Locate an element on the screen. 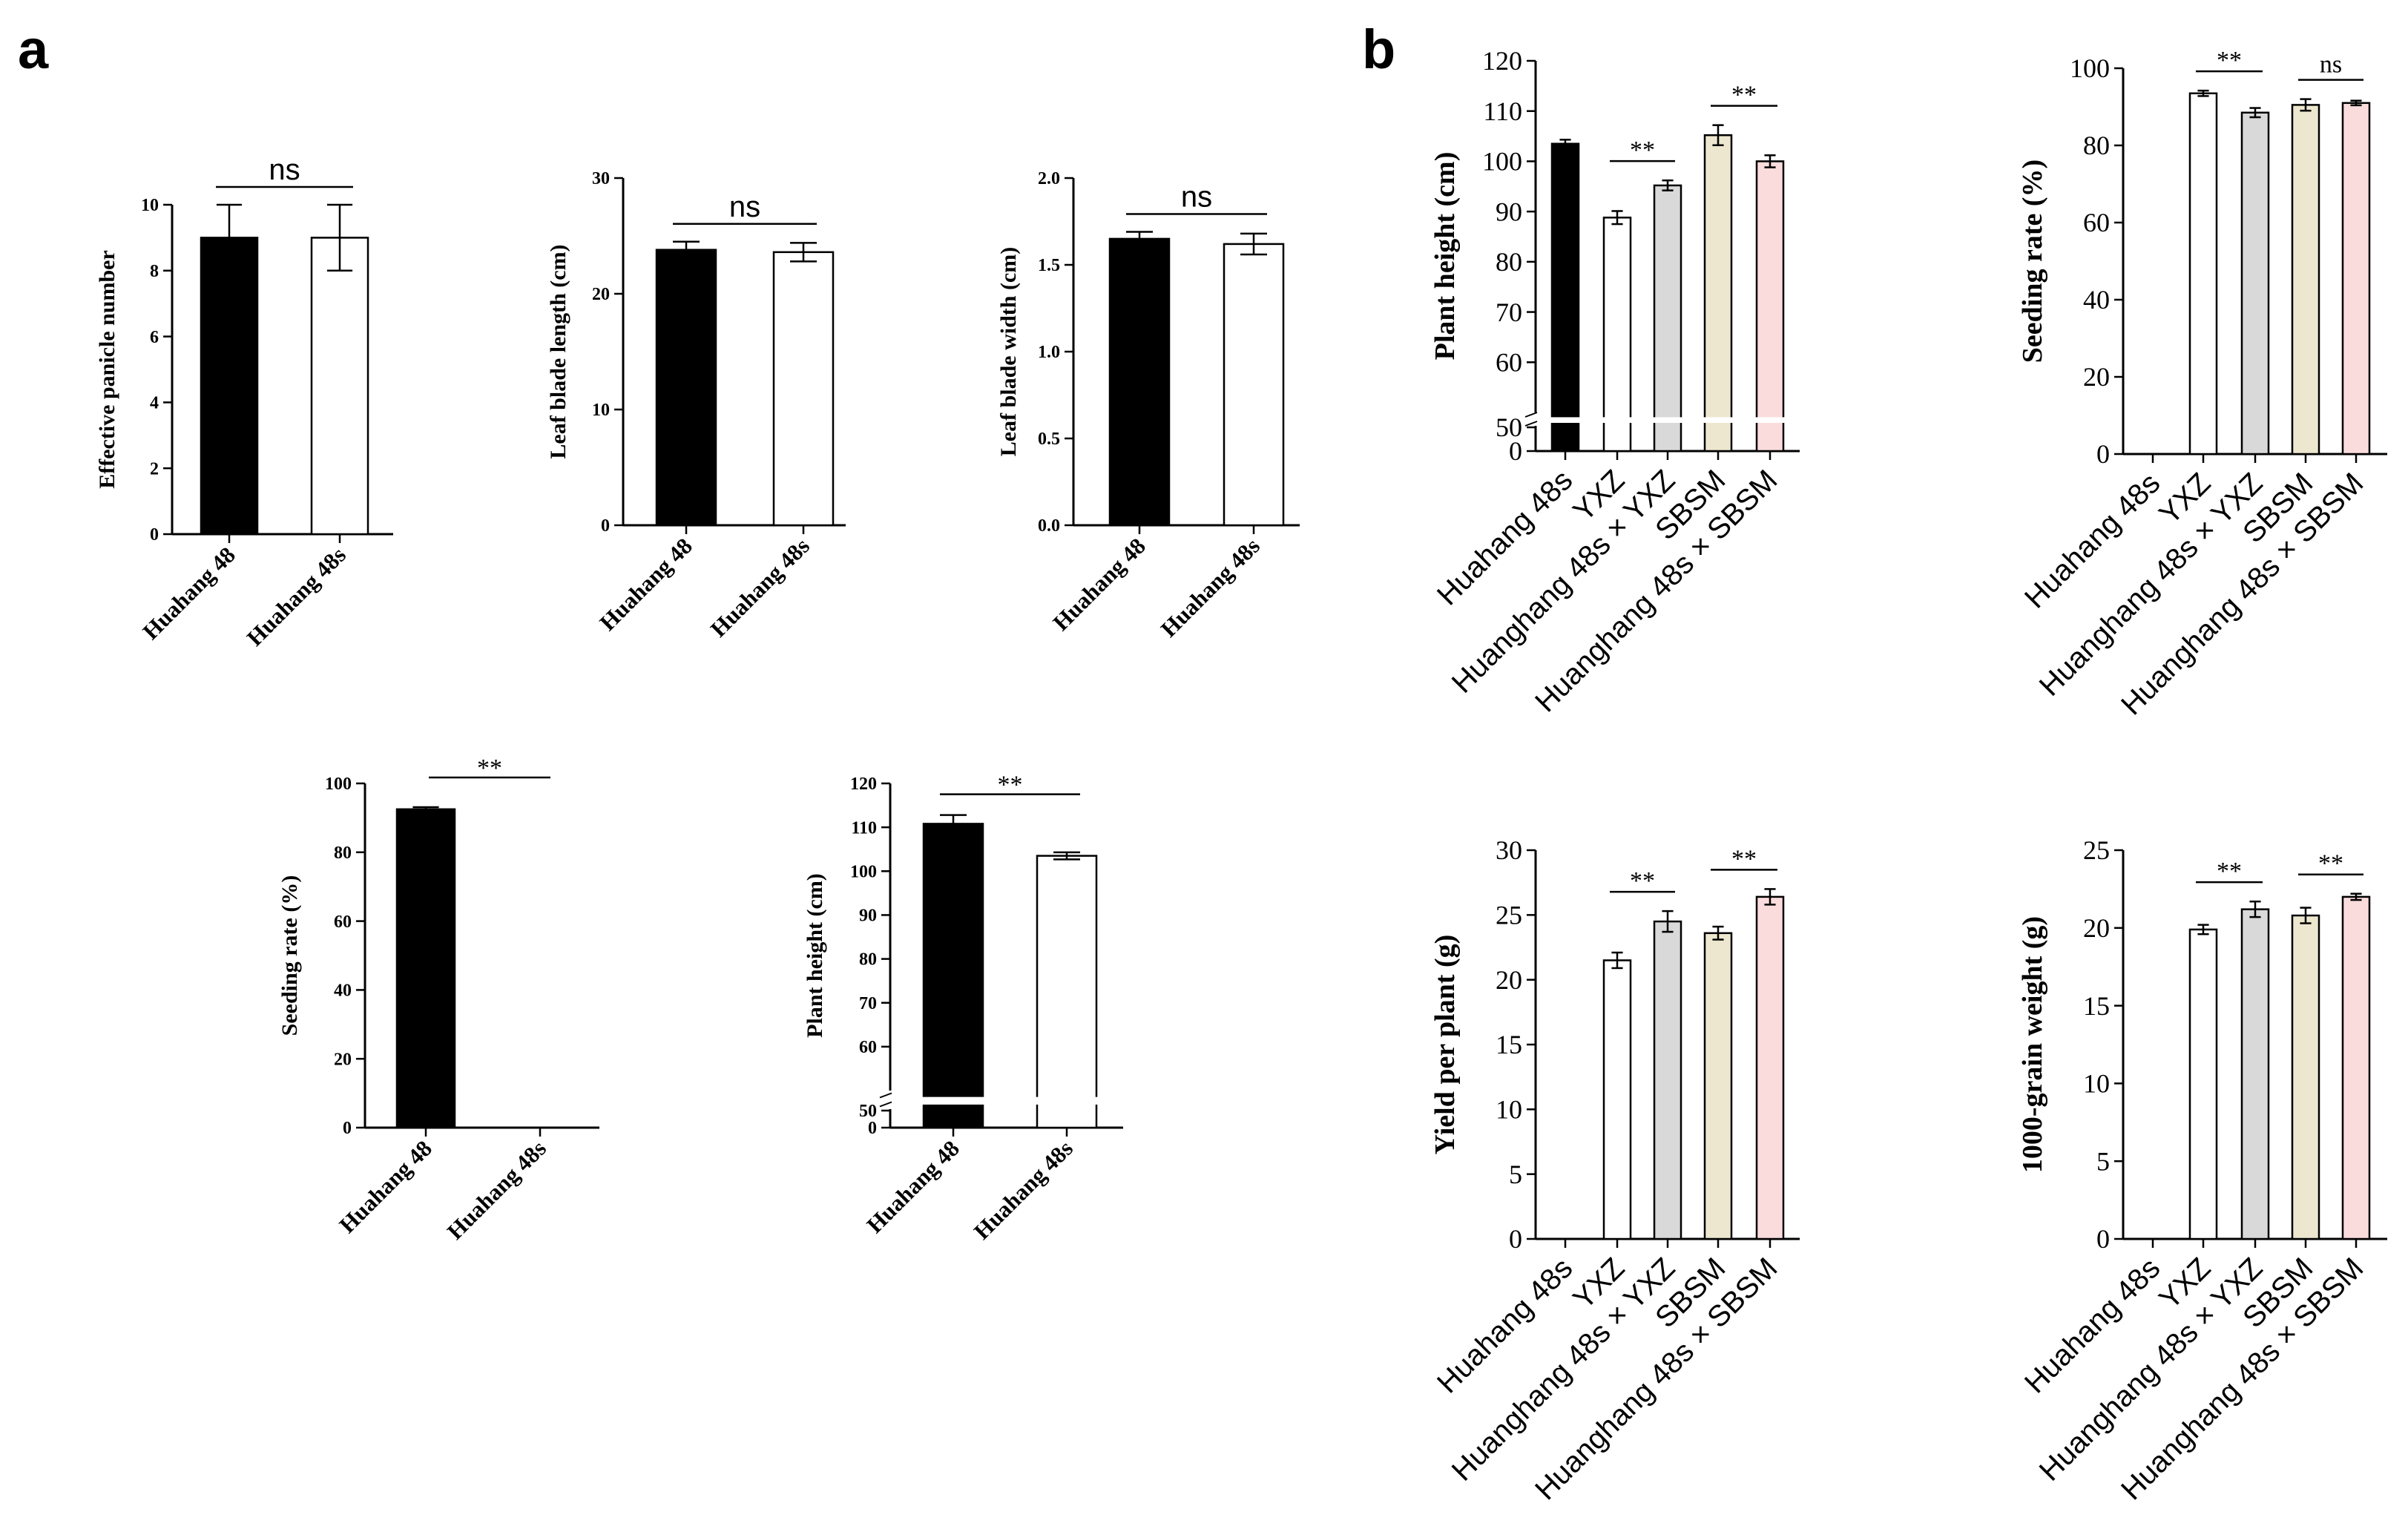 This screenshot has height=1529, width=2408. y-axis-label: 1000-grain weight (g) is located at coordinates (2032, 1044).